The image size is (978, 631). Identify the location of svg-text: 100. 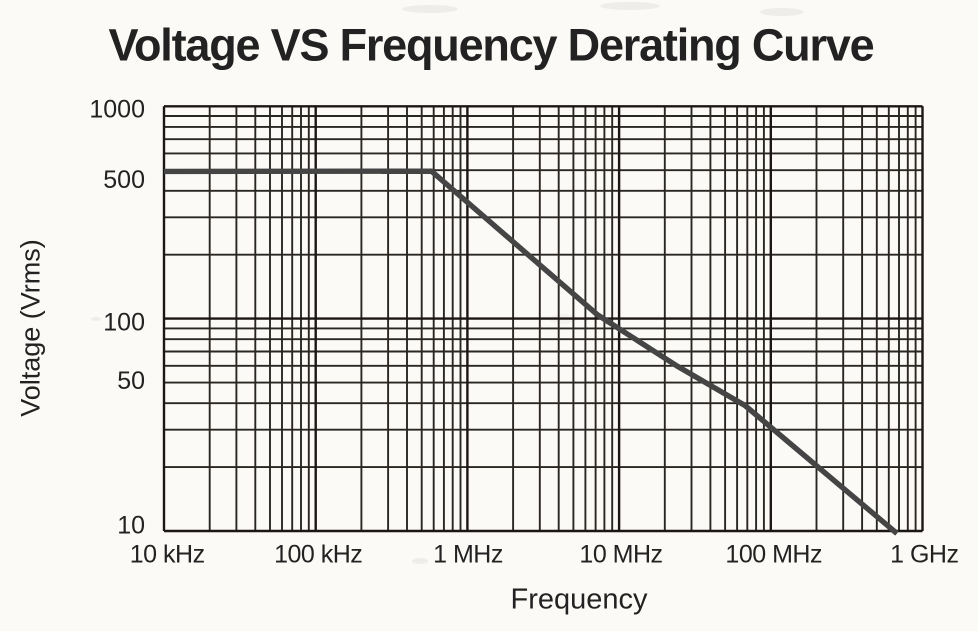
(124, 323).